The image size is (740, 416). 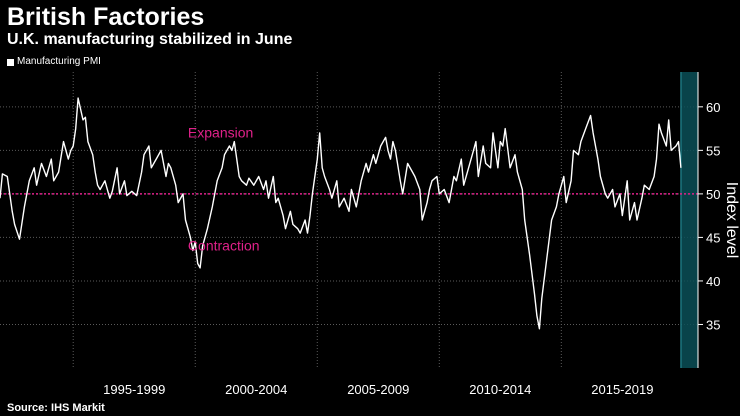 What do you see at coordinates (134, 389) in the screenshot?
I see `x-period-label: 1995-1999` at bounding box center [134, 389].